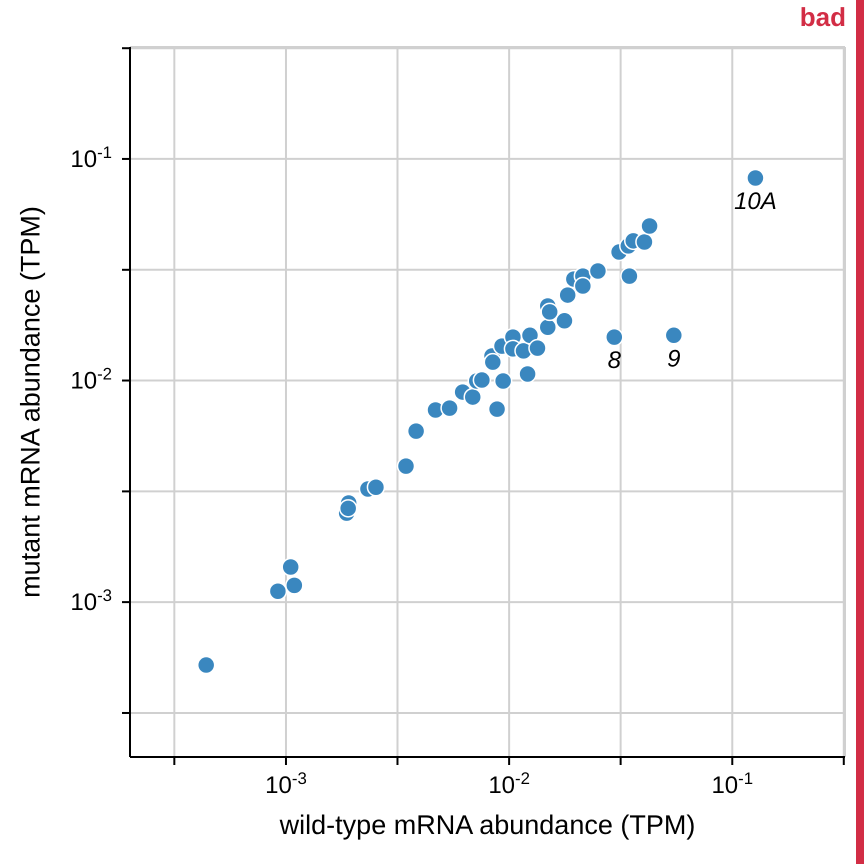  What do you see at coordinates (509, 783) in the screenshot?
I see `x-tick-label: 10$^{-2}$` at bounding box center [509, 783].